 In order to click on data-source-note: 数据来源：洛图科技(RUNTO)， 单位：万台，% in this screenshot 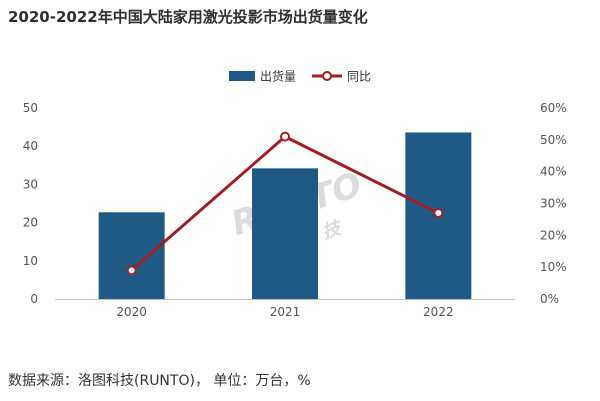, I will do `click(159, 381)`.